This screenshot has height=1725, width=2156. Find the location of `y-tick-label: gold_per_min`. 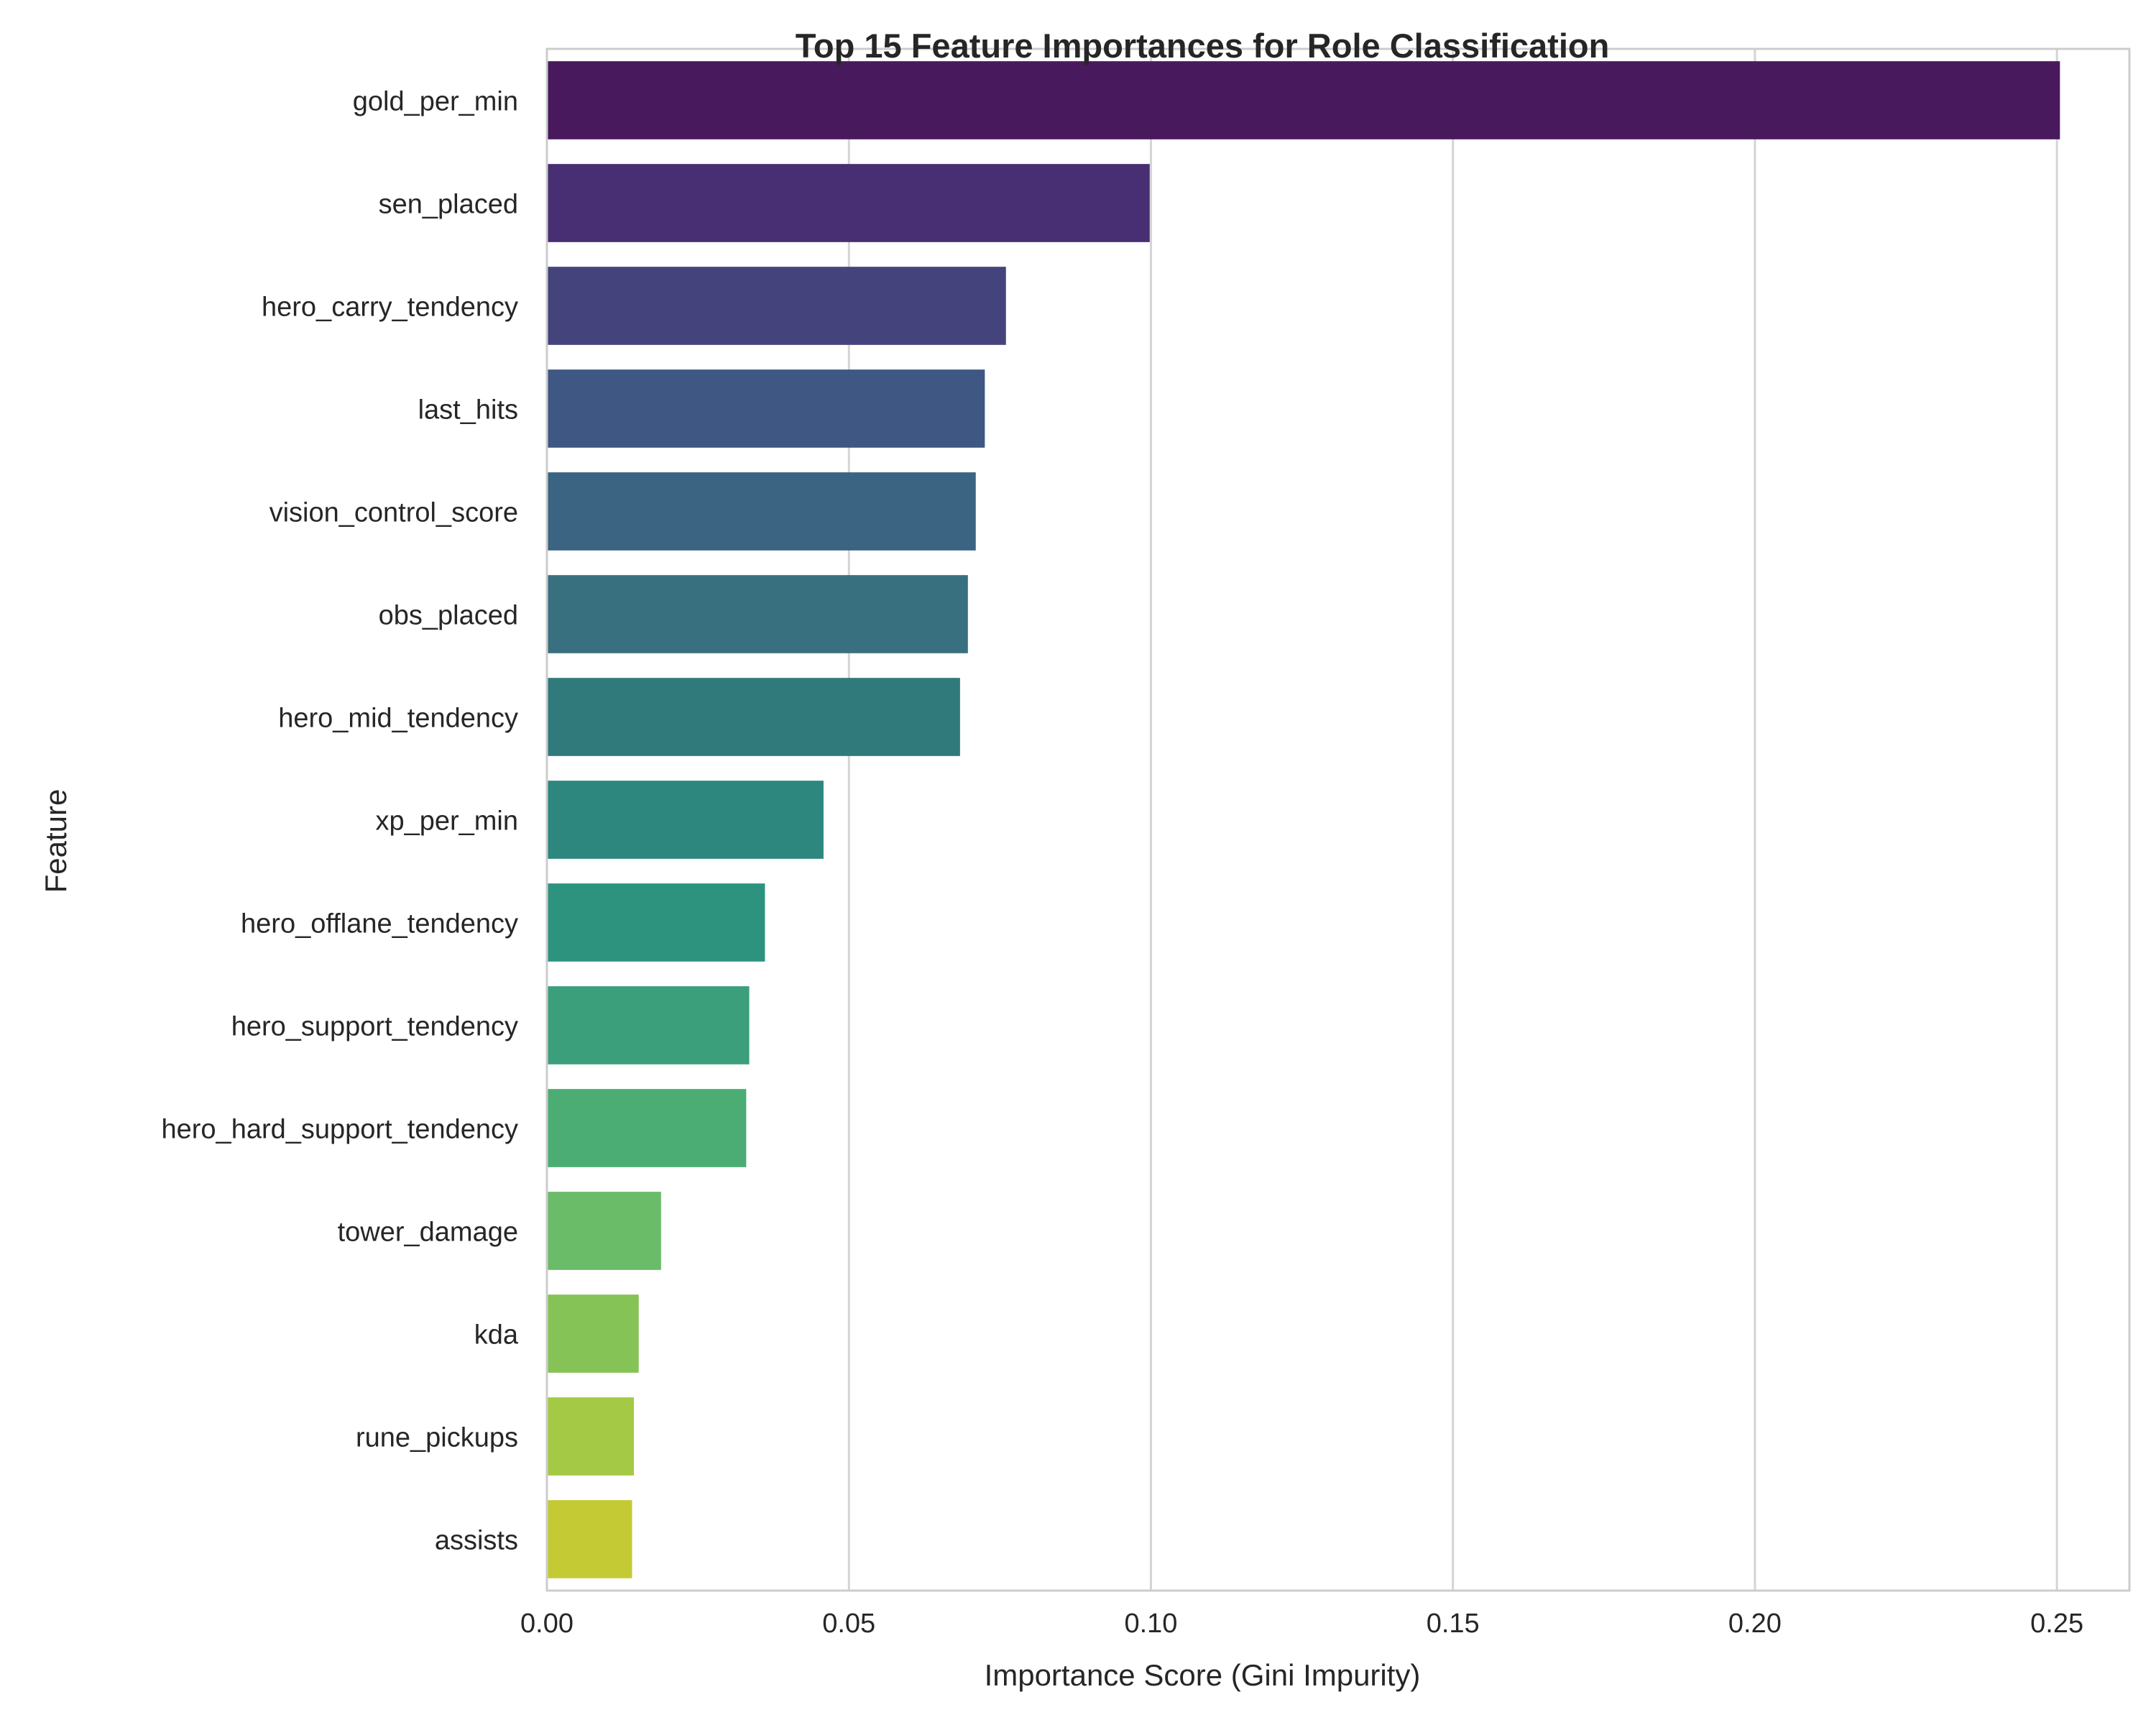

y-tick-label: gold_per_min is located at coordinates (435, 102).